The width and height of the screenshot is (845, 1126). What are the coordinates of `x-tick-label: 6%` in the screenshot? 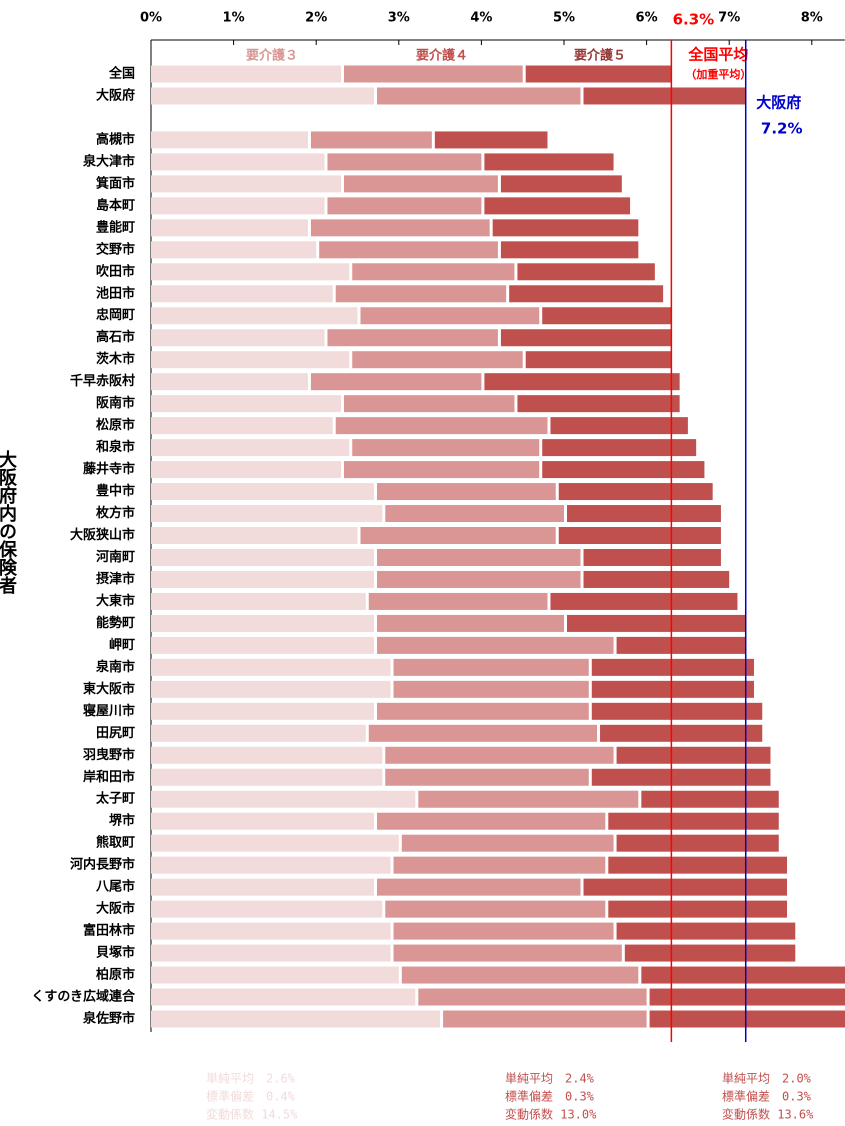 It's located at (647, 18).